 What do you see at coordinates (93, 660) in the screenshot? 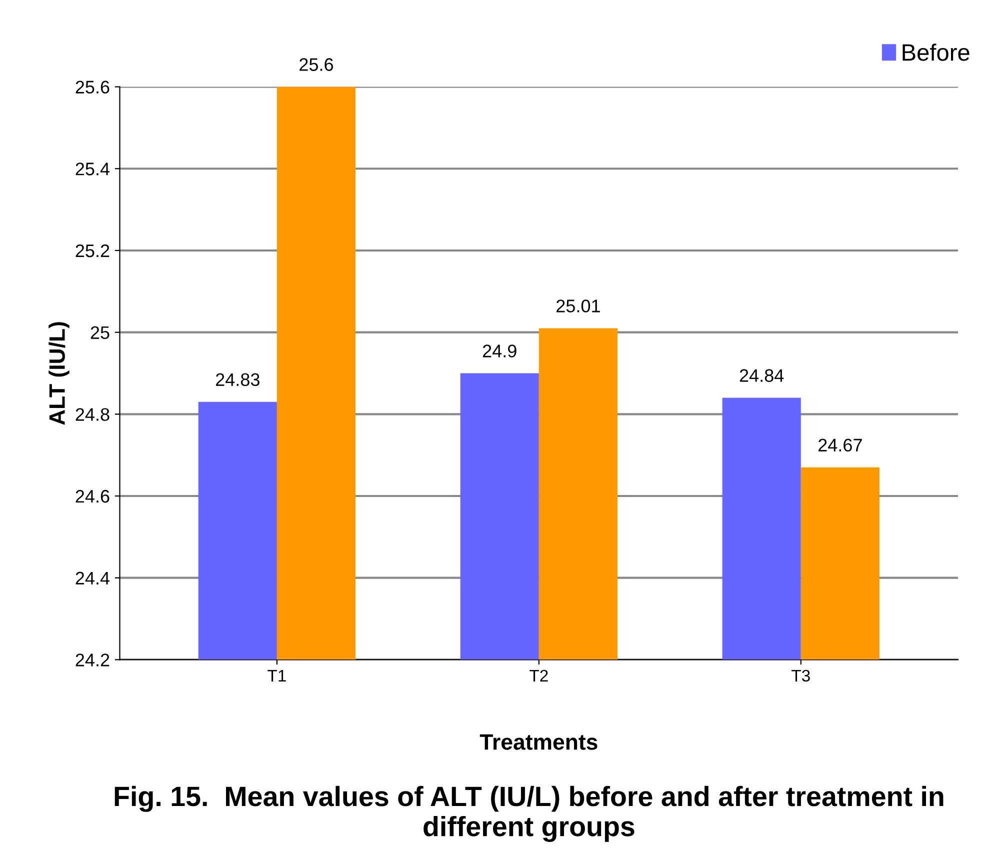
I see `y-tick-label: 24.2` at bounding box center [93, 660].